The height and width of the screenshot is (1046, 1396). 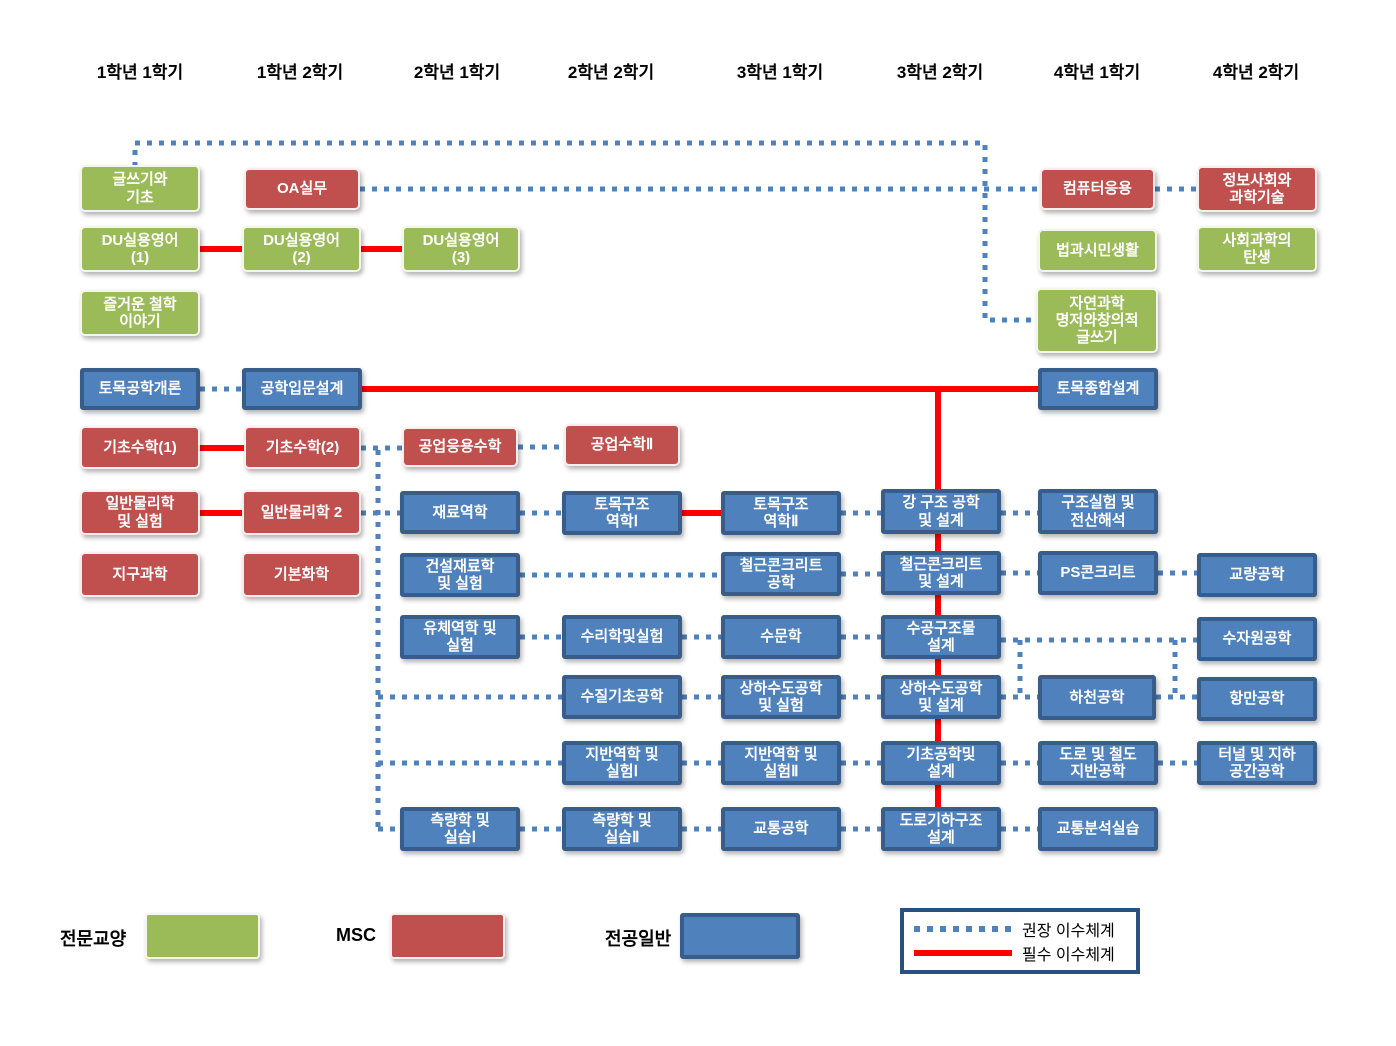 What do you see at coordinates (941, 763) in the screenshot?
I see `course-box: 기초공학및 설계` at bounding box center [941, 763].